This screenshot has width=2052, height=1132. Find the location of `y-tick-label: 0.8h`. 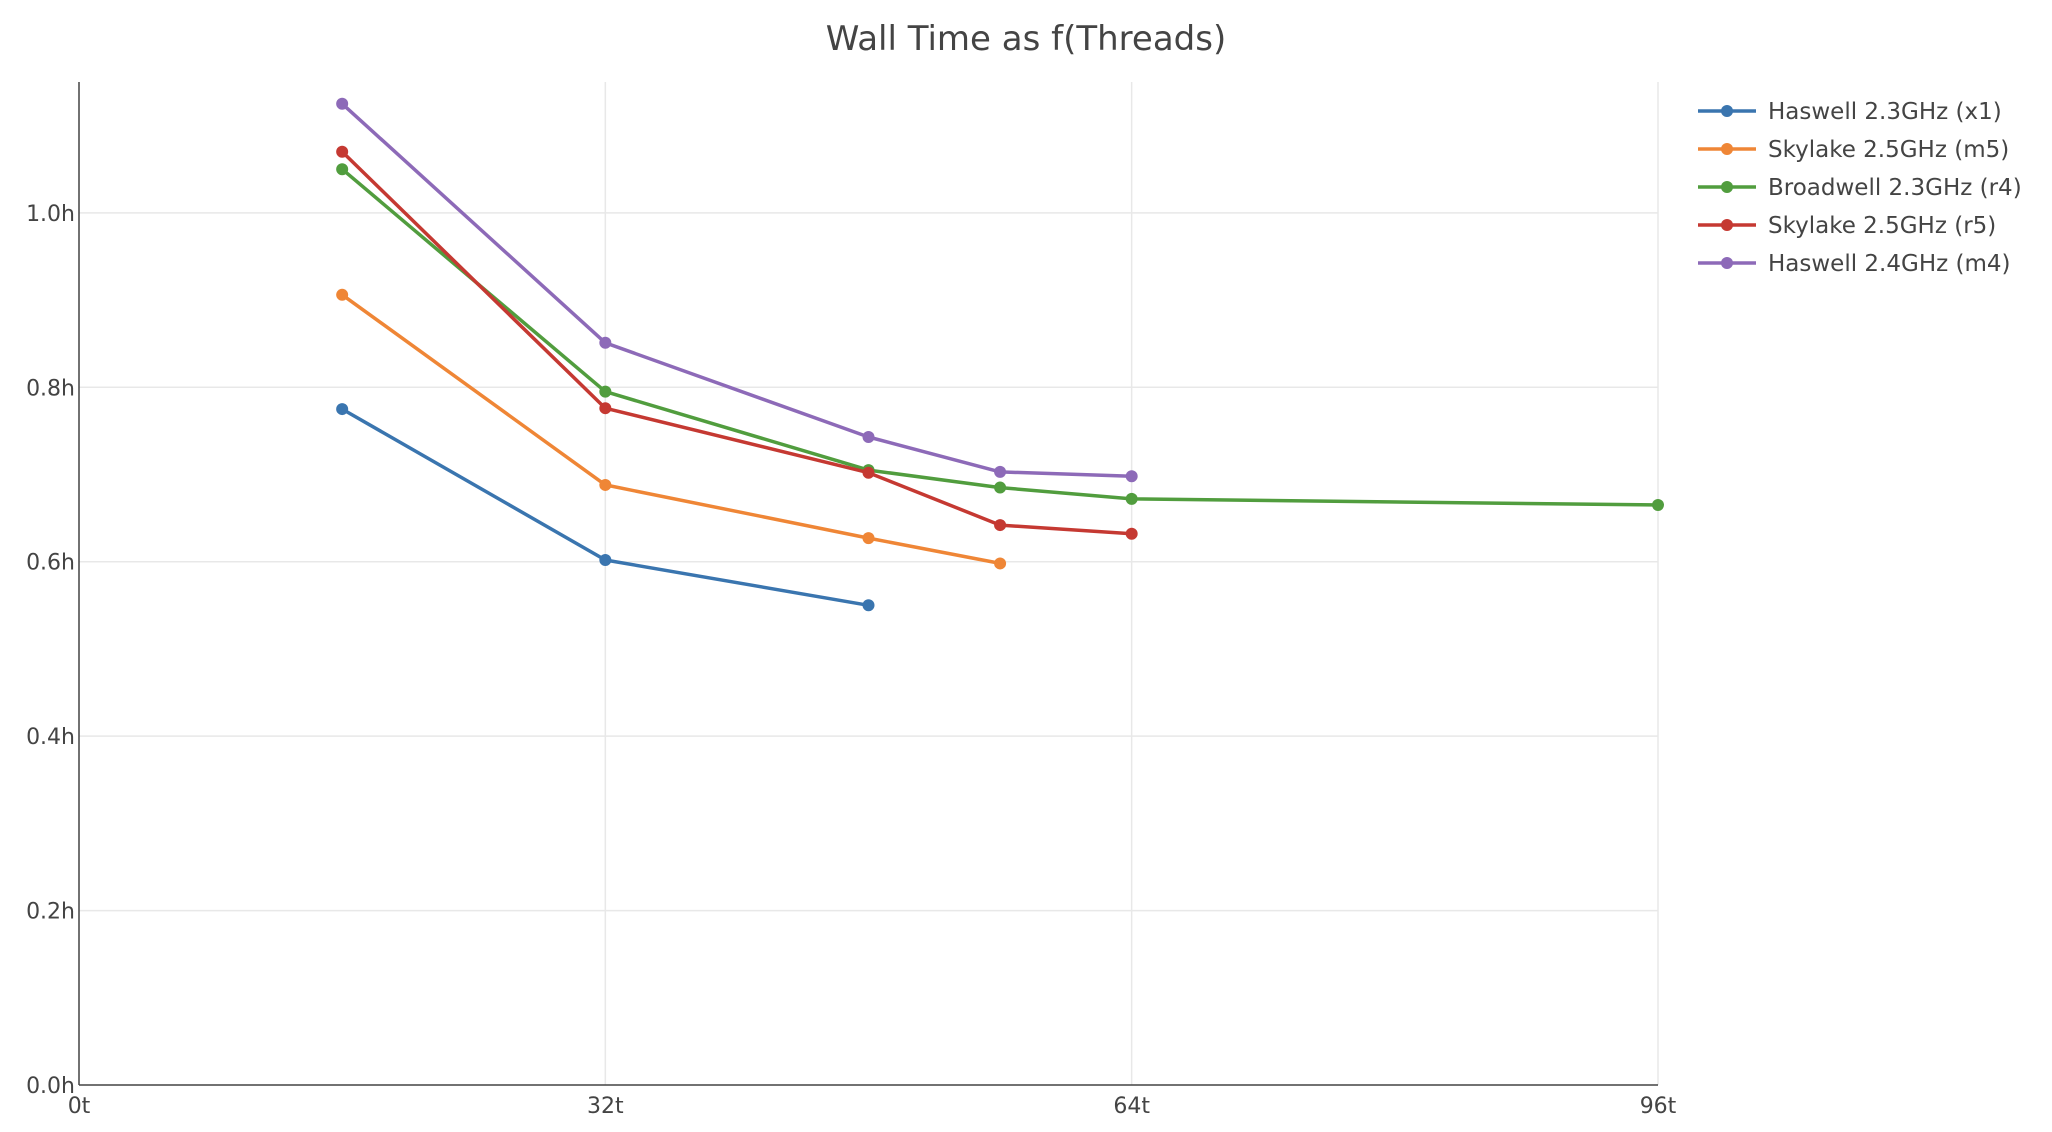

y-tick-label: 0.8h is located at coordinates (50, 388).